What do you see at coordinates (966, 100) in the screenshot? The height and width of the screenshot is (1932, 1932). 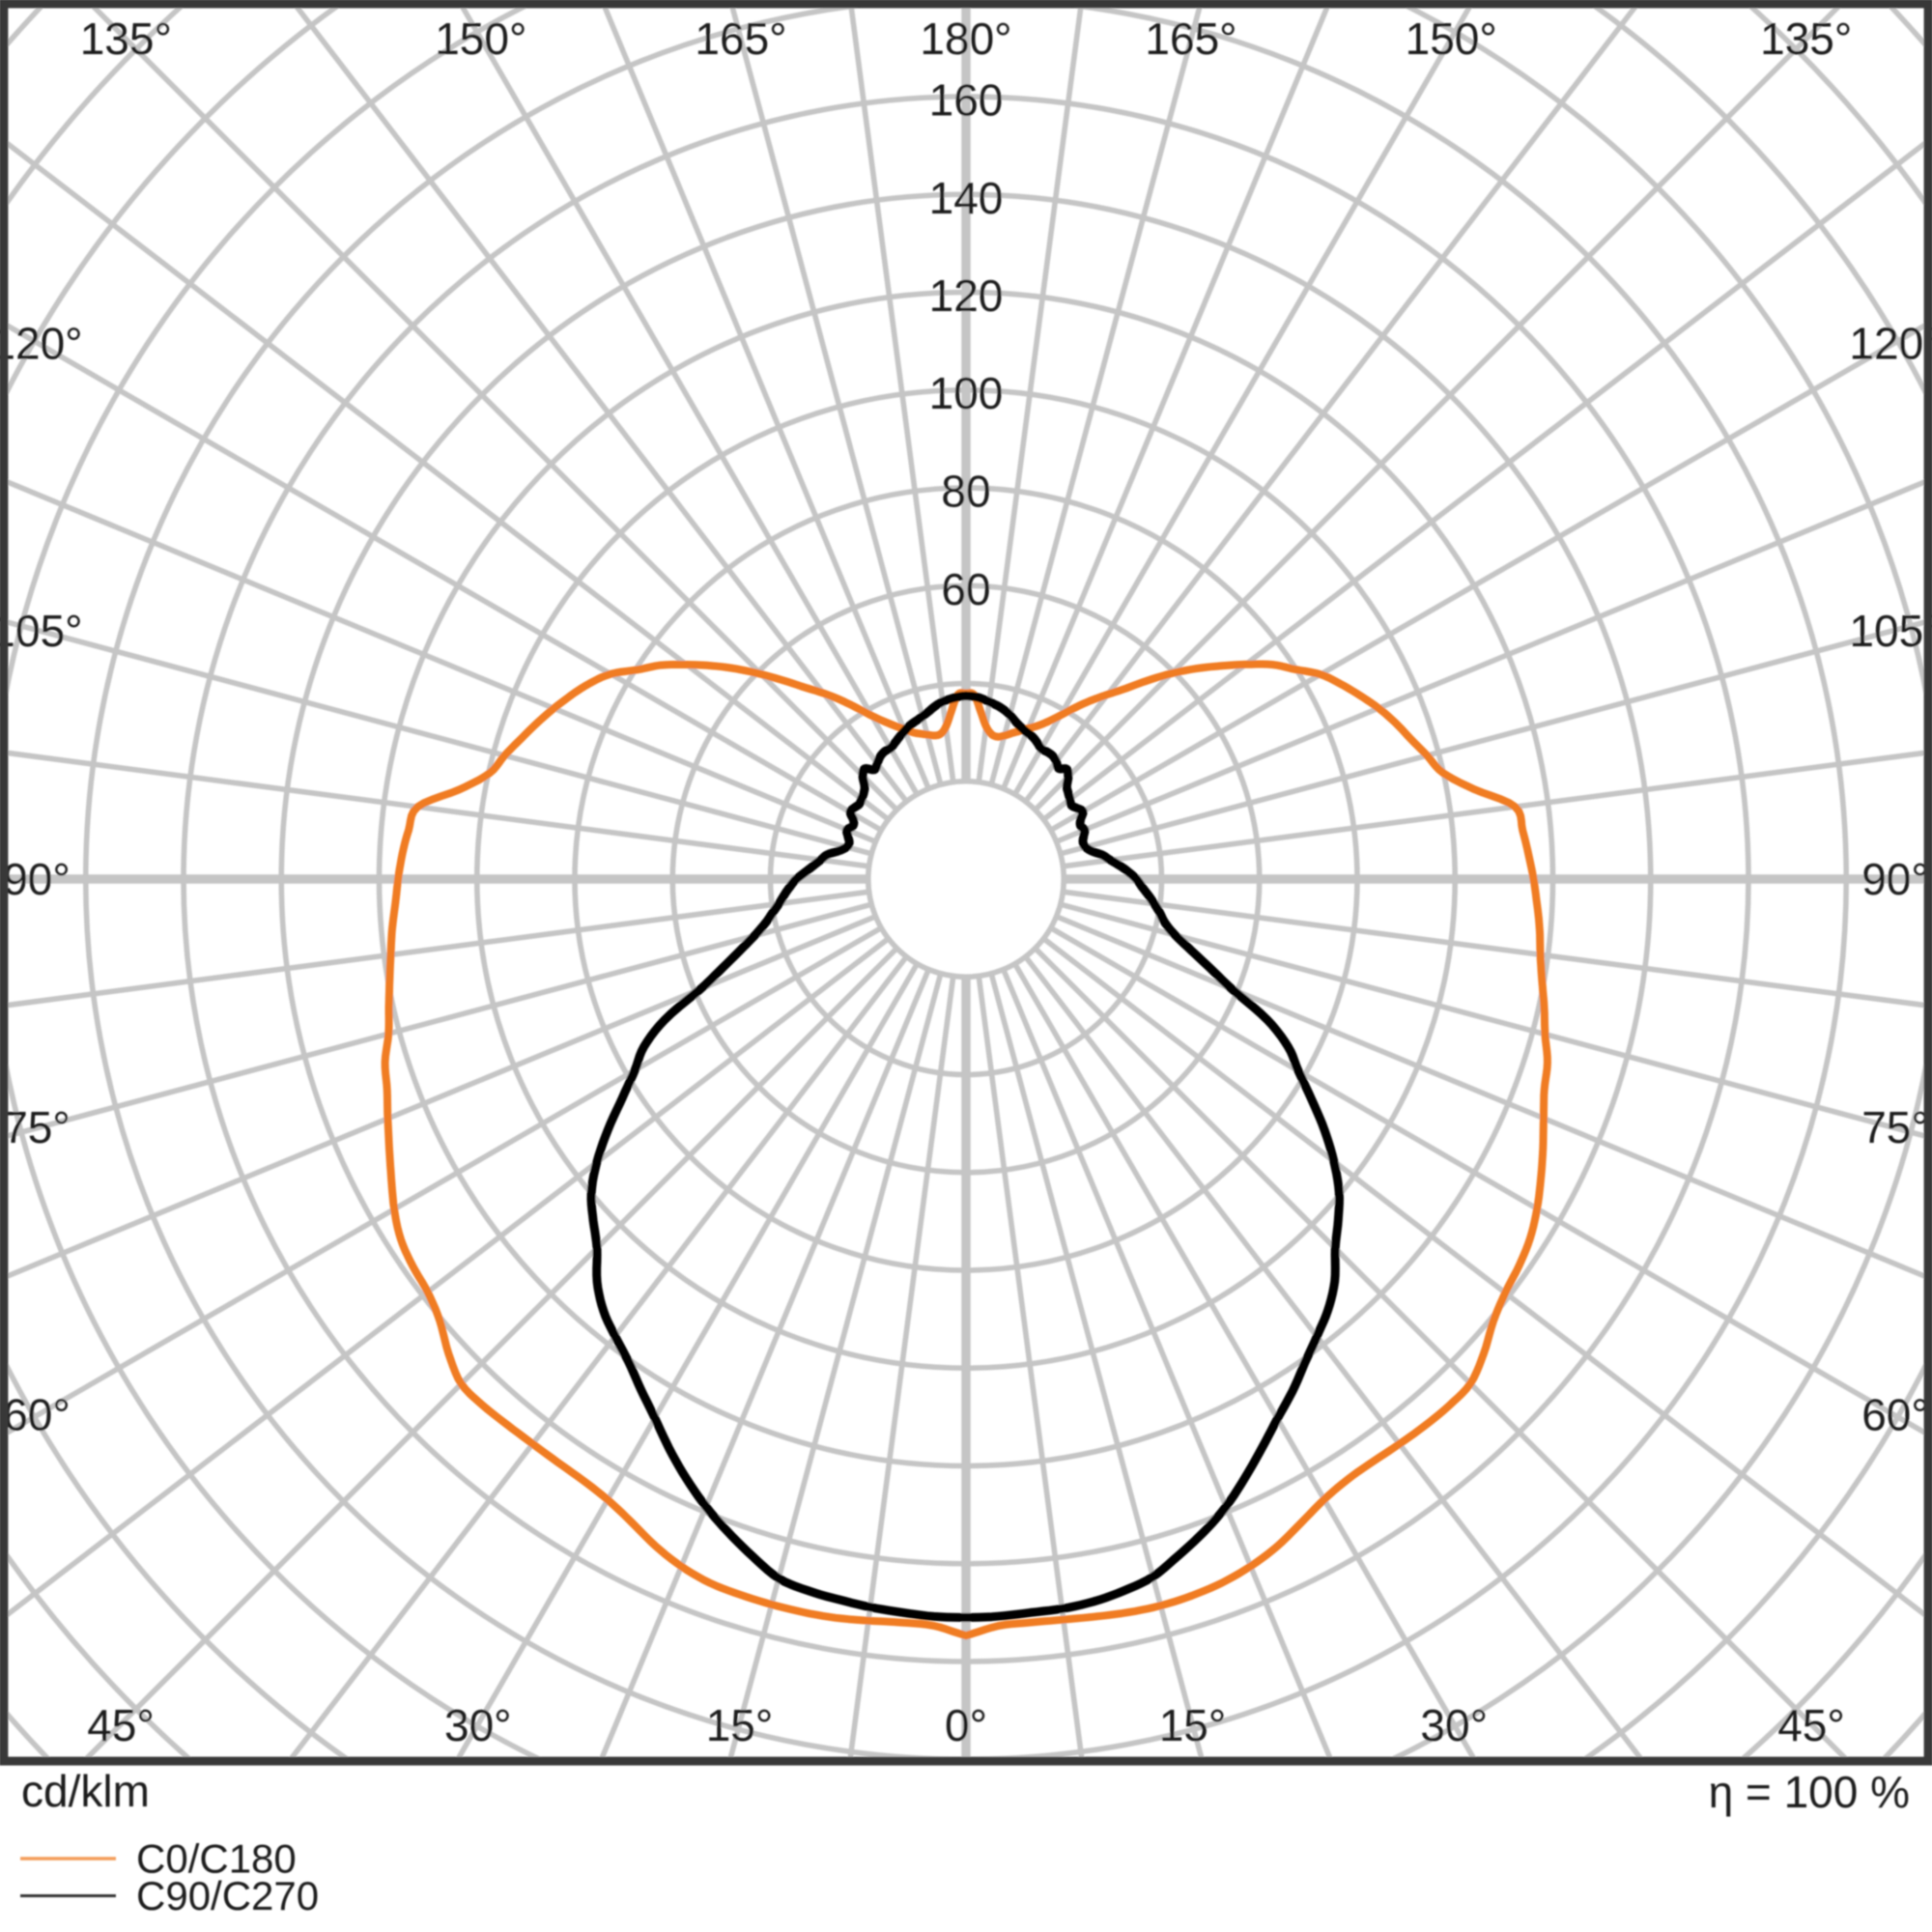 I see `svg-text: 160` at bounding box center [966, 100].